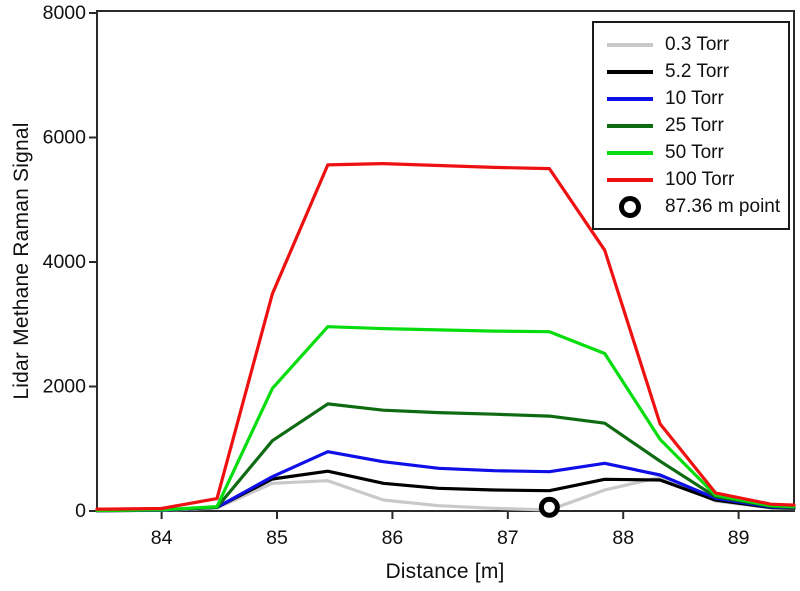 The width and height of the screenshot is (800, 591). Describe the element at coordinates (80, 511) in the screenshot. I see `y-tick-label: 0` at that location.